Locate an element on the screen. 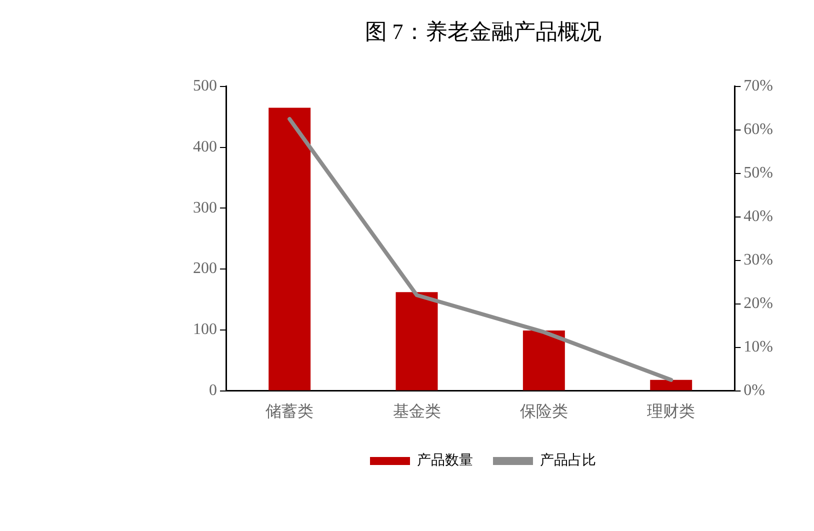 Image resolution: width=814 pixels, height=531 pixels. x-tick-label: 理财类 is located at coordinates (671, 411).